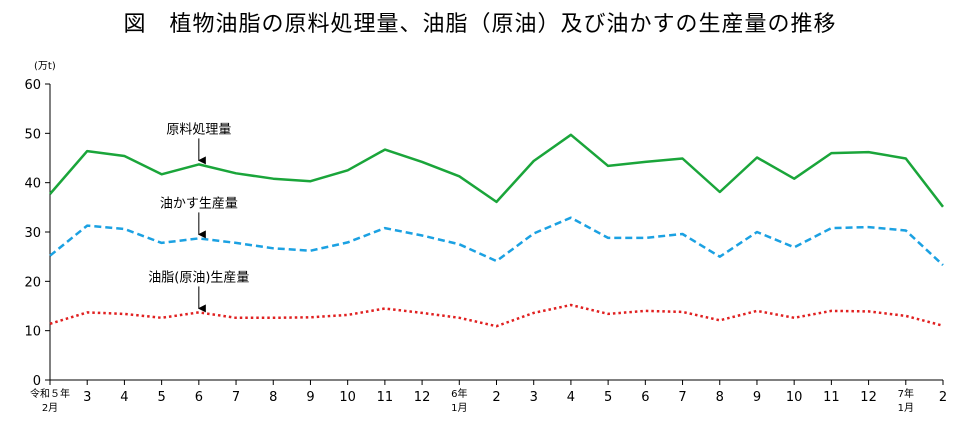 This screenshot has height=429, width=960. What do you see at coordinates (32, 184) in the screenshot?
I see `y-tick-label: 40` at bounding box center [32, 184].